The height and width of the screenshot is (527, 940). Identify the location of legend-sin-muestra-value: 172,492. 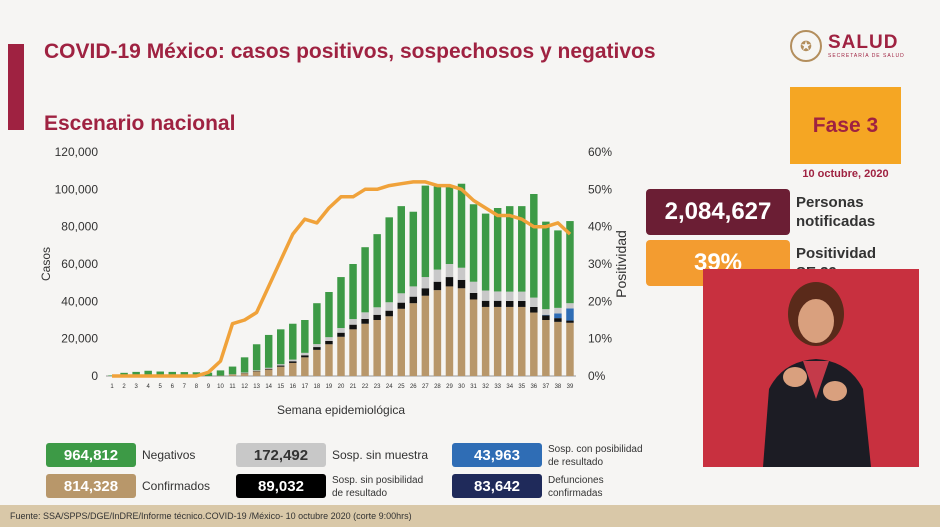
(281, 455).